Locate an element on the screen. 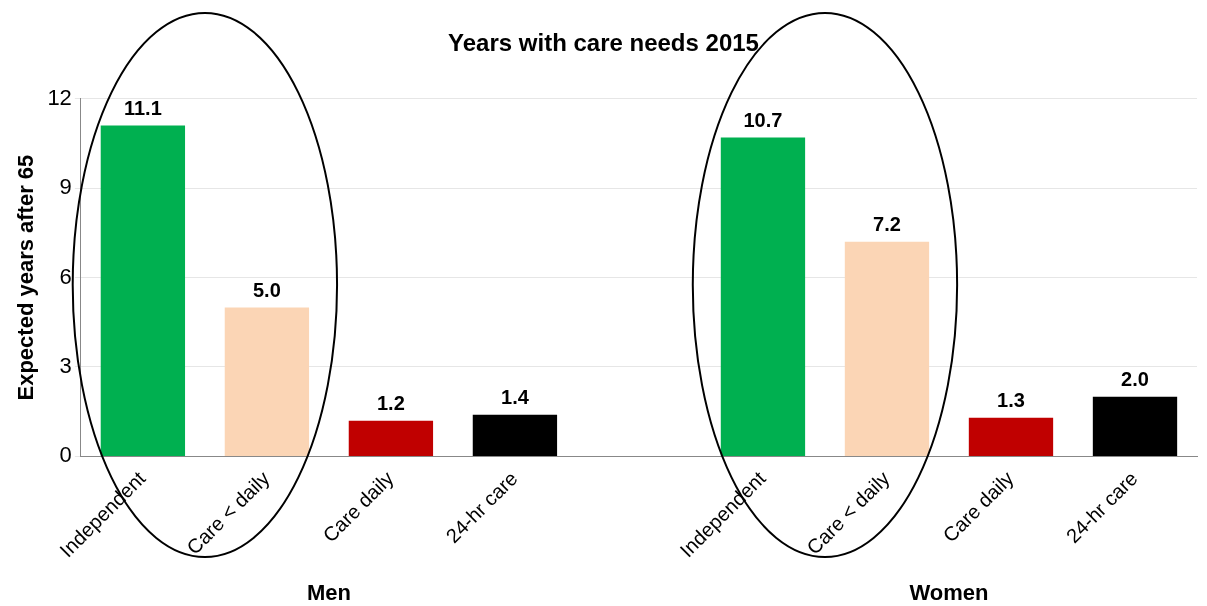 The image size is (1207, 606). chart-title: Years with care needs 2015 is located at coordinates (603, 43).